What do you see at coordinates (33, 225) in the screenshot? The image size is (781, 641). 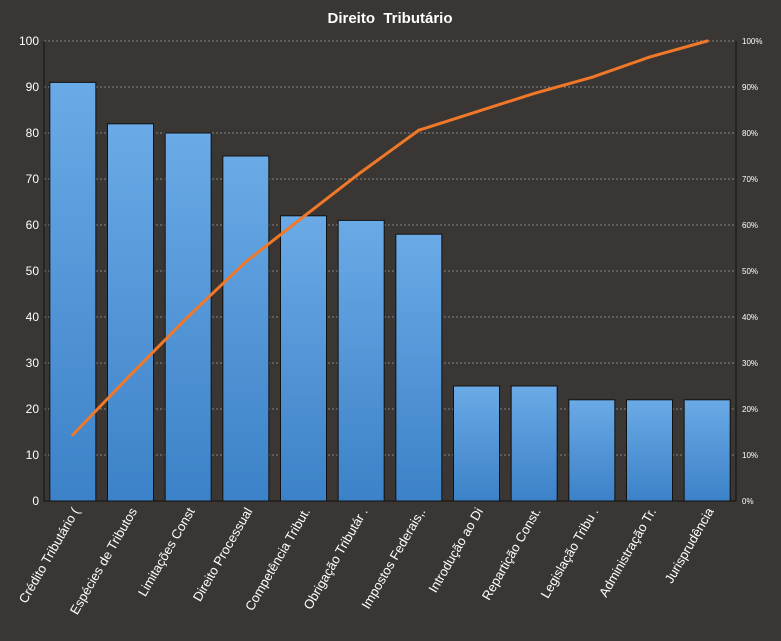 I see `y-tick-label: 60` at bounding box center [33, 225].